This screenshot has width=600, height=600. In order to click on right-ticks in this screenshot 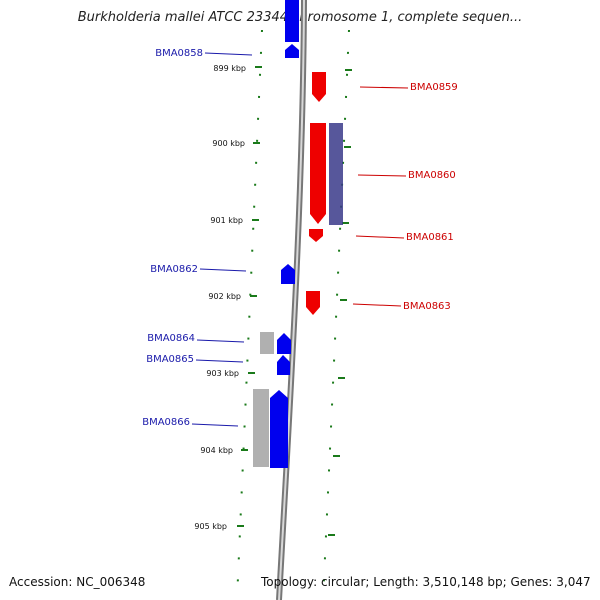, I will do `click(340, 302)`.